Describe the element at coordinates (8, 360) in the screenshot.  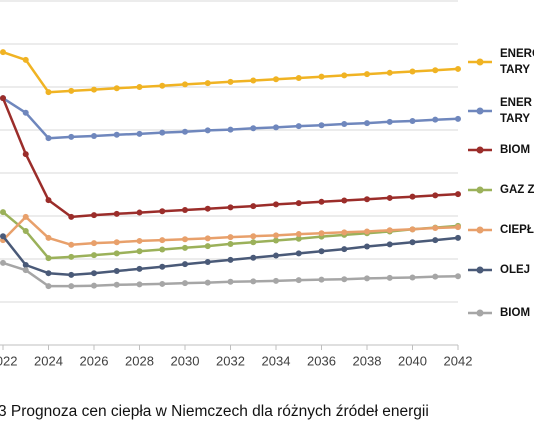
I see `x-tick-label: 2022` at that location.